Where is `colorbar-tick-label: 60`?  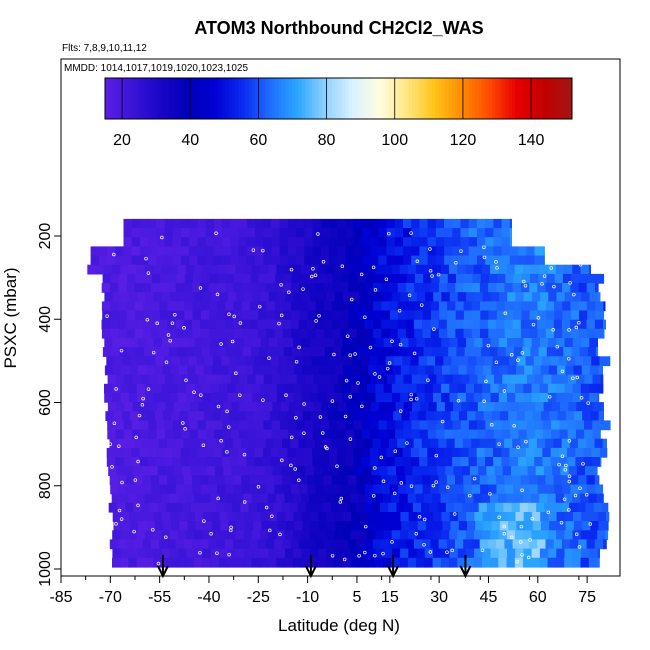 colorbar-tick-label: 60 is located at coordinates (258, 140).